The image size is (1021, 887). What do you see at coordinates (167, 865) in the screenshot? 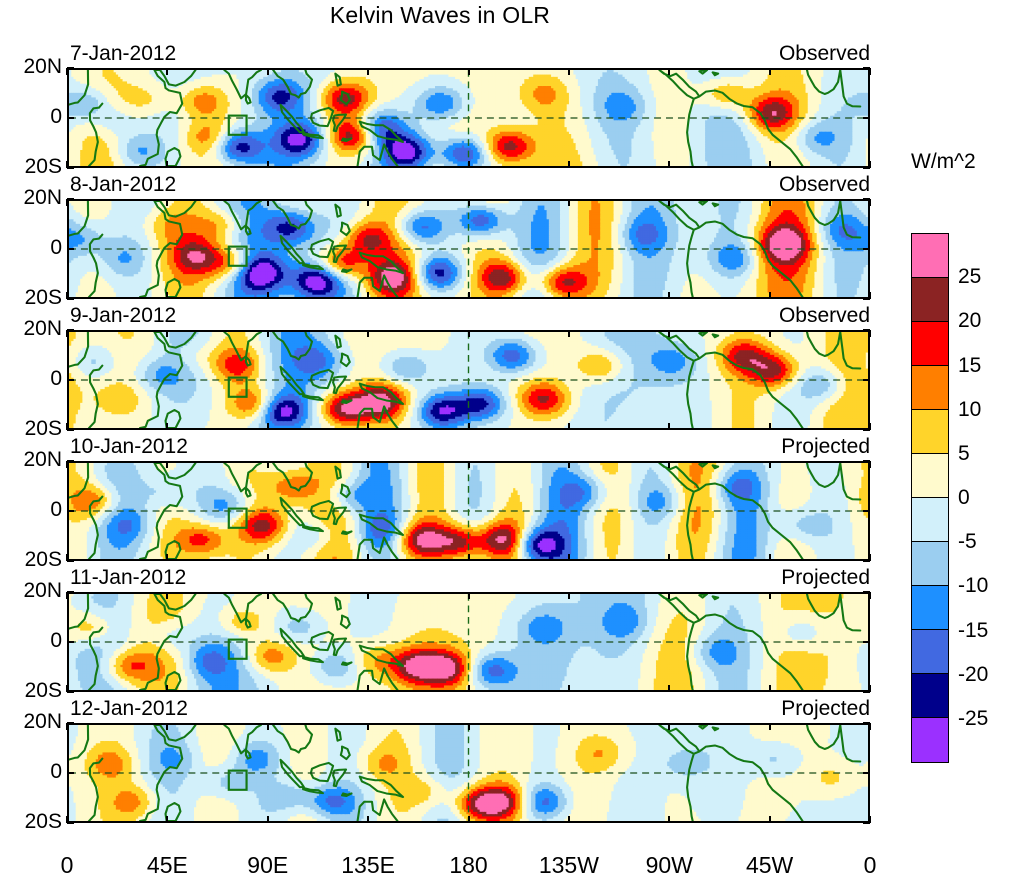
I see `x-axis-tick-label: 45E` at bounding box center [167, 865].